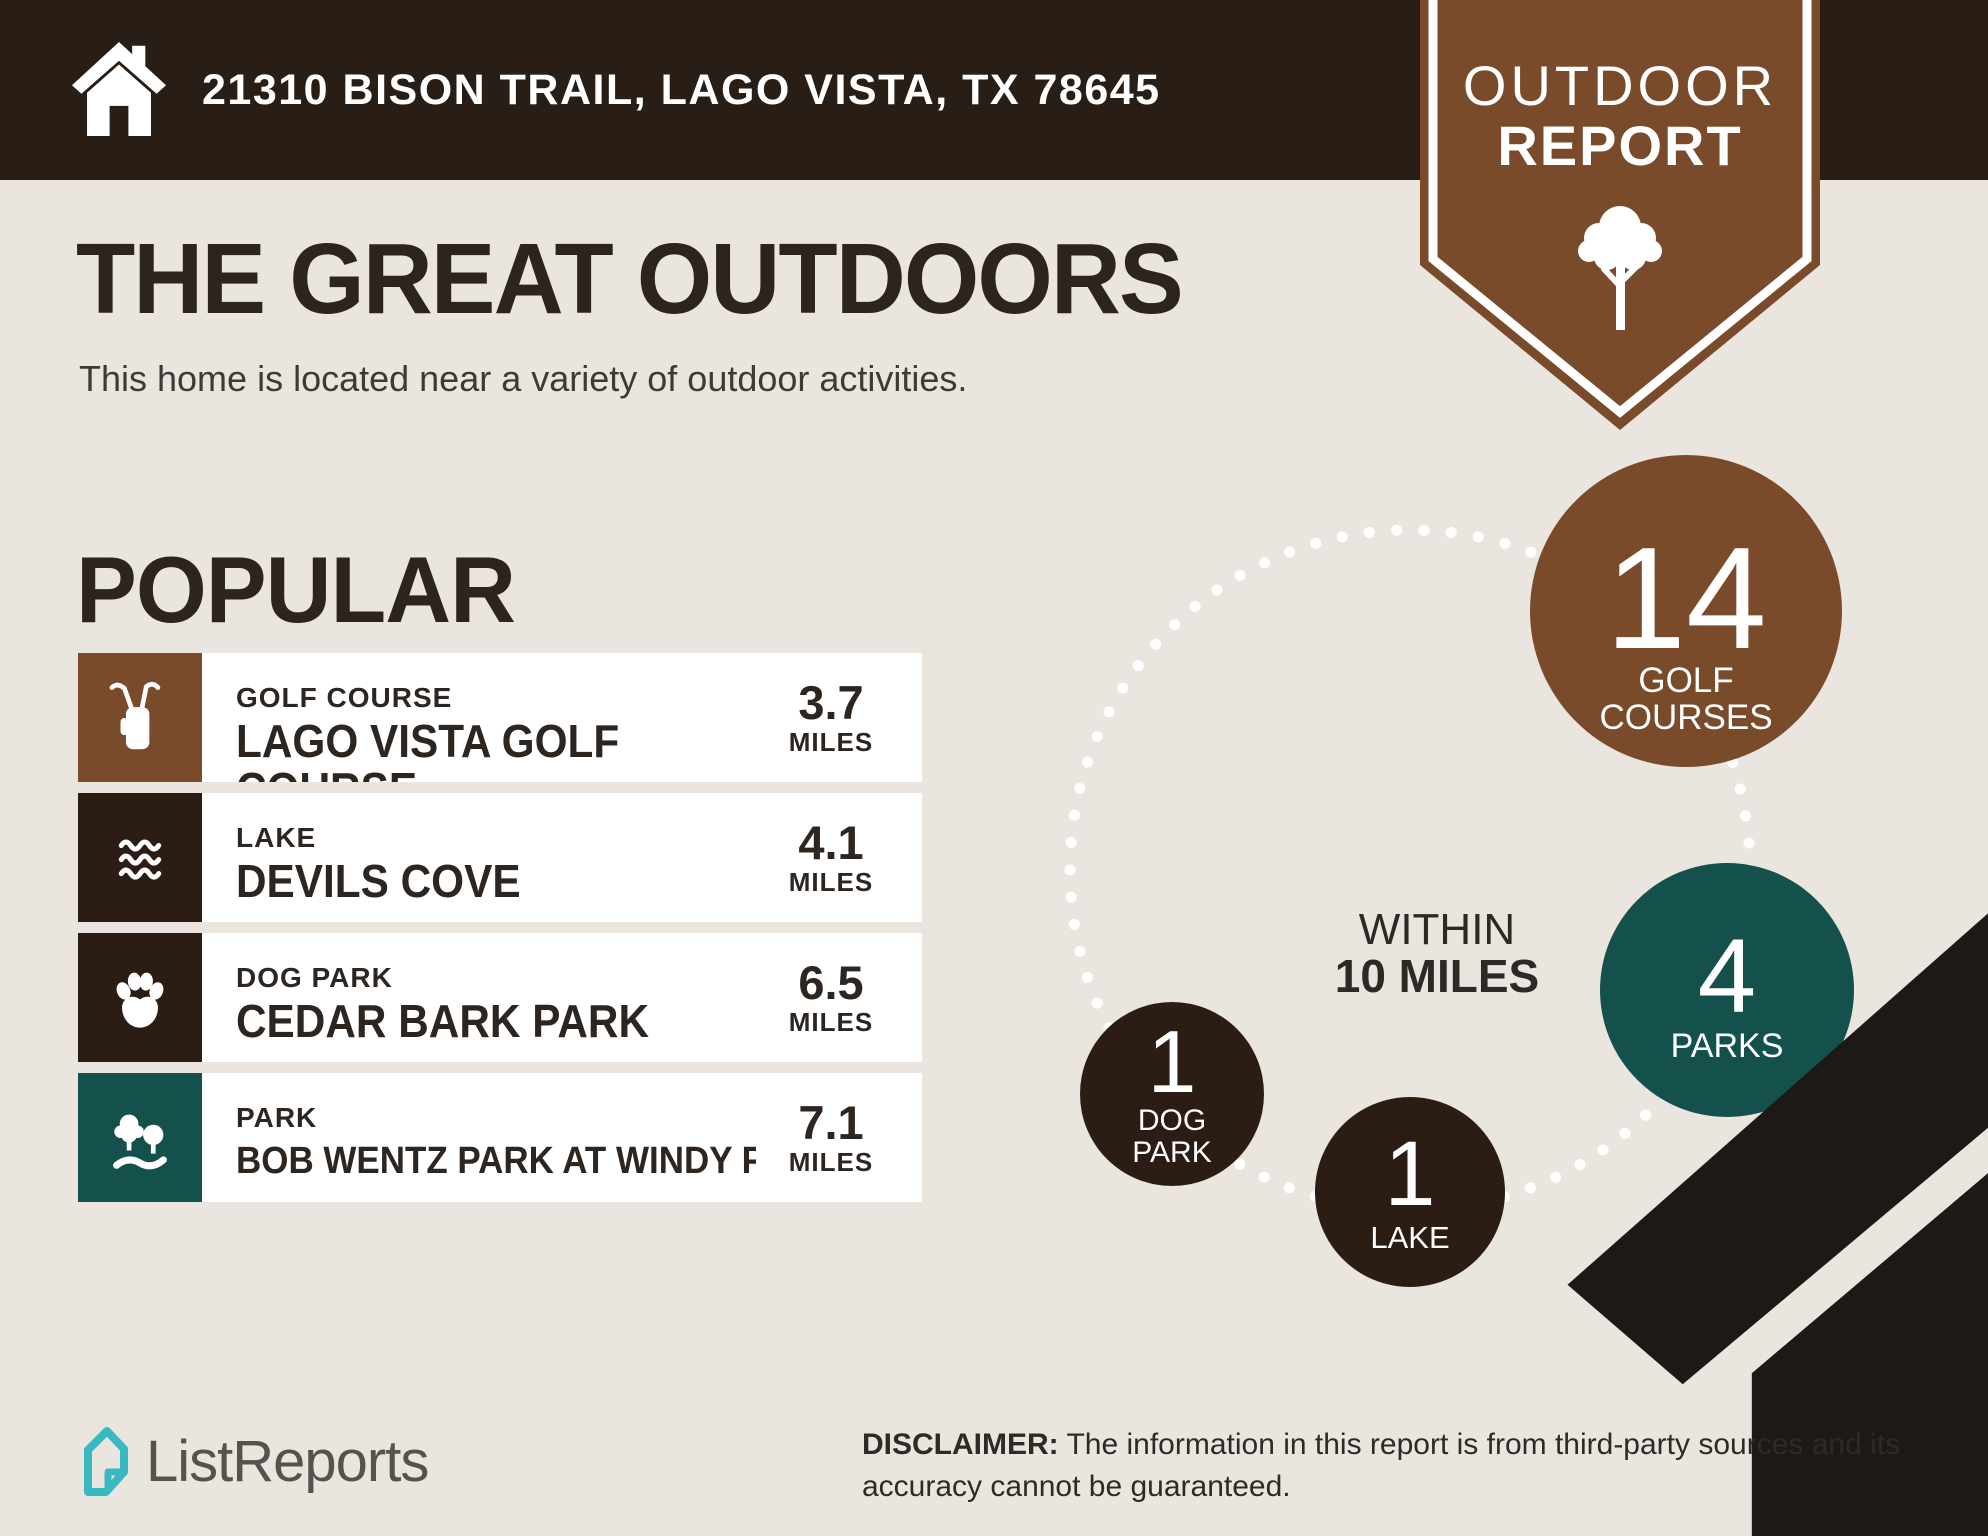  Describe the element at coordinates (831, 842) in the screenshot. I see `distance-value: 4.1` at that location.